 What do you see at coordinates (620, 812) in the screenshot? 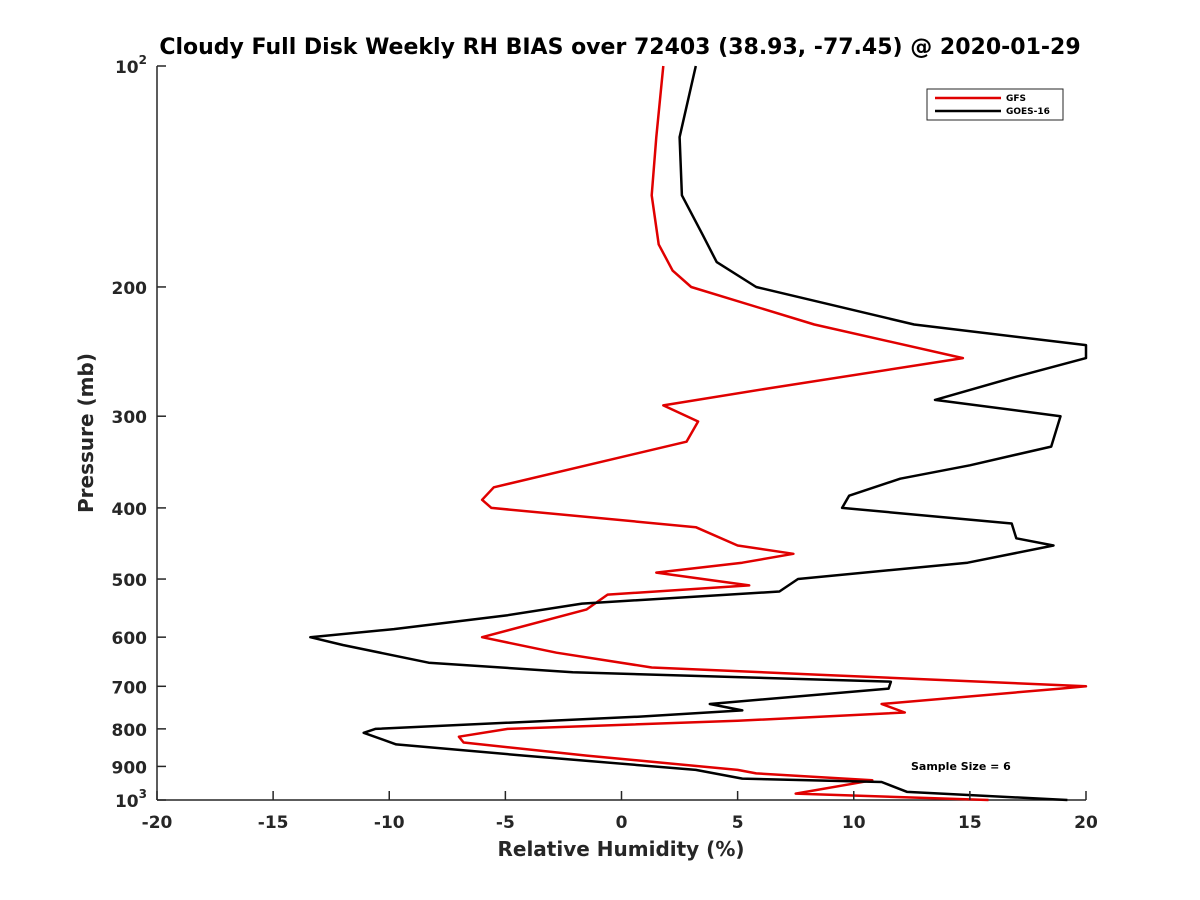
I see `x-axis-ticks: -20 -15 -10 -5 0 5 10 15 20` at bounding box center [620, 812].